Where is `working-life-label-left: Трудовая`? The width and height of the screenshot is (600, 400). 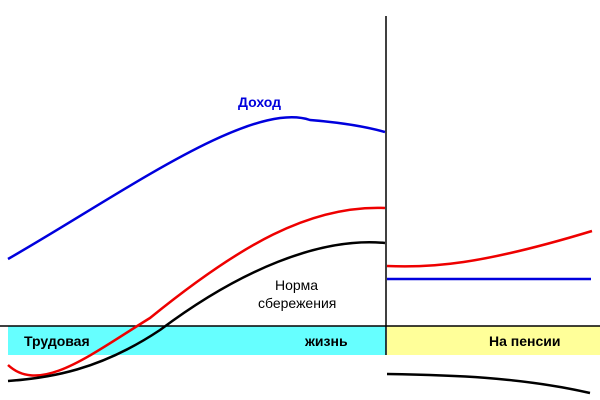
working-life-label-left: Трудовая is located at coordinates (57, 341).